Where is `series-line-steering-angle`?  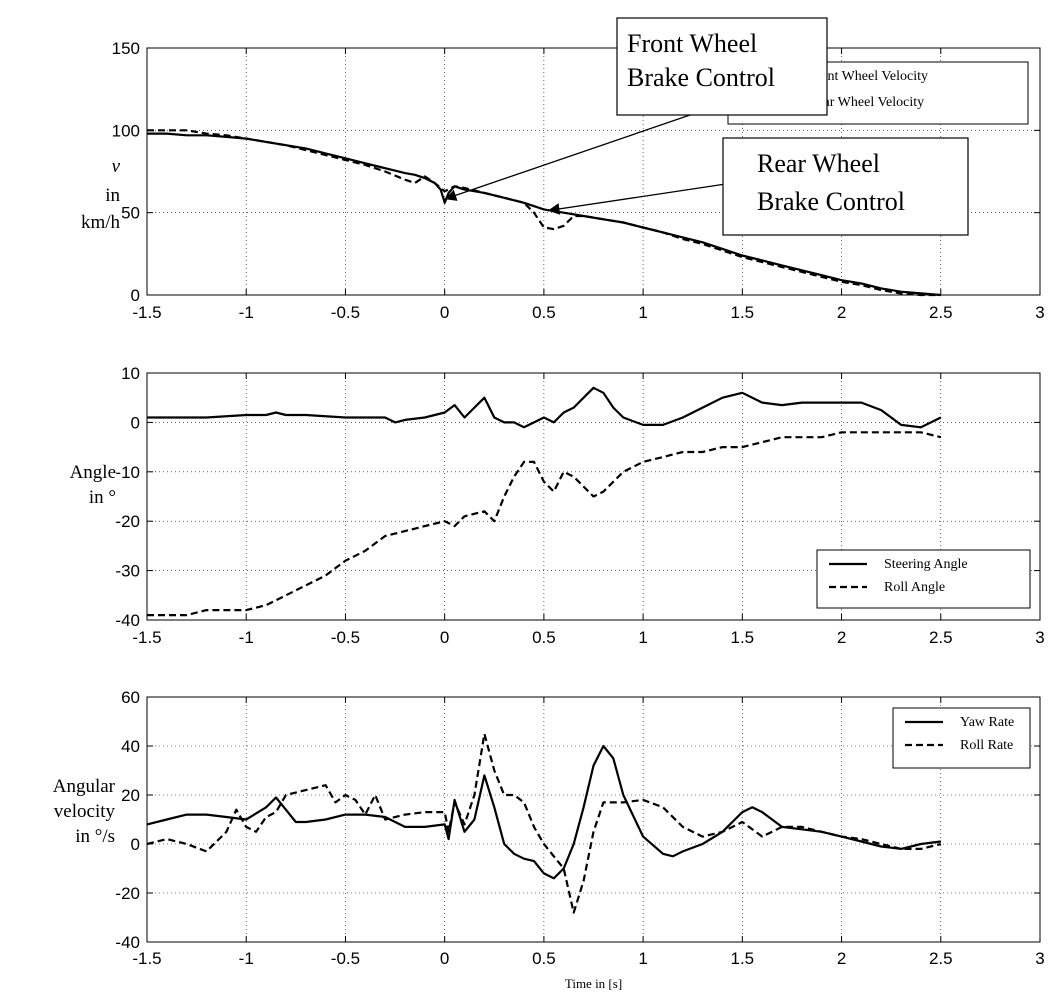 series-line-steering-angle is located at coordinates (544, 407).